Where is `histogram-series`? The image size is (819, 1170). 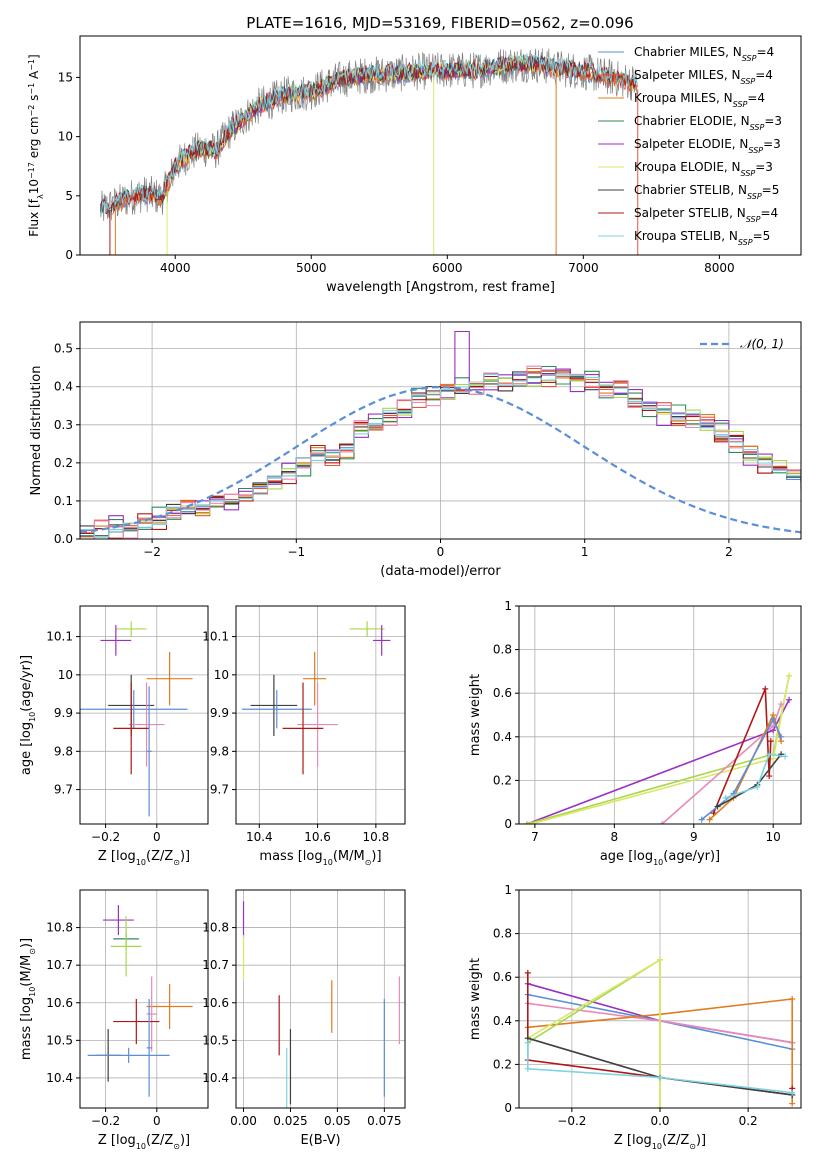
histogram-series is located at coordinates (440, 452).